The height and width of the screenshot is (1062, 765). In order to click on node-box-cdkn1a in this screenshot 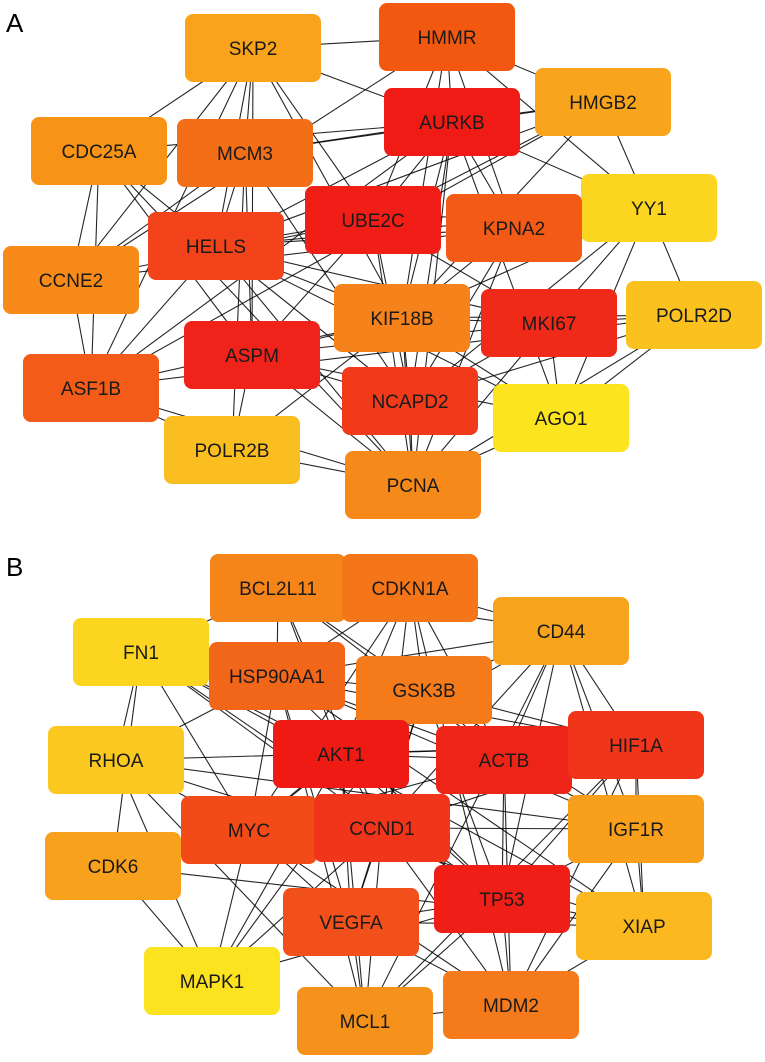, I will do `click(410, 588)`.